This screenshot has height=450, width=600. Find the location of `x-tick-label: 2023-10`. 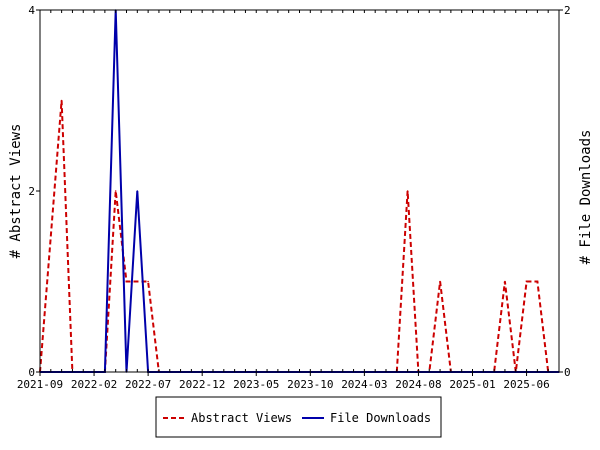

x-tick-label: 2023-10 is located at coordinates (310, 384).